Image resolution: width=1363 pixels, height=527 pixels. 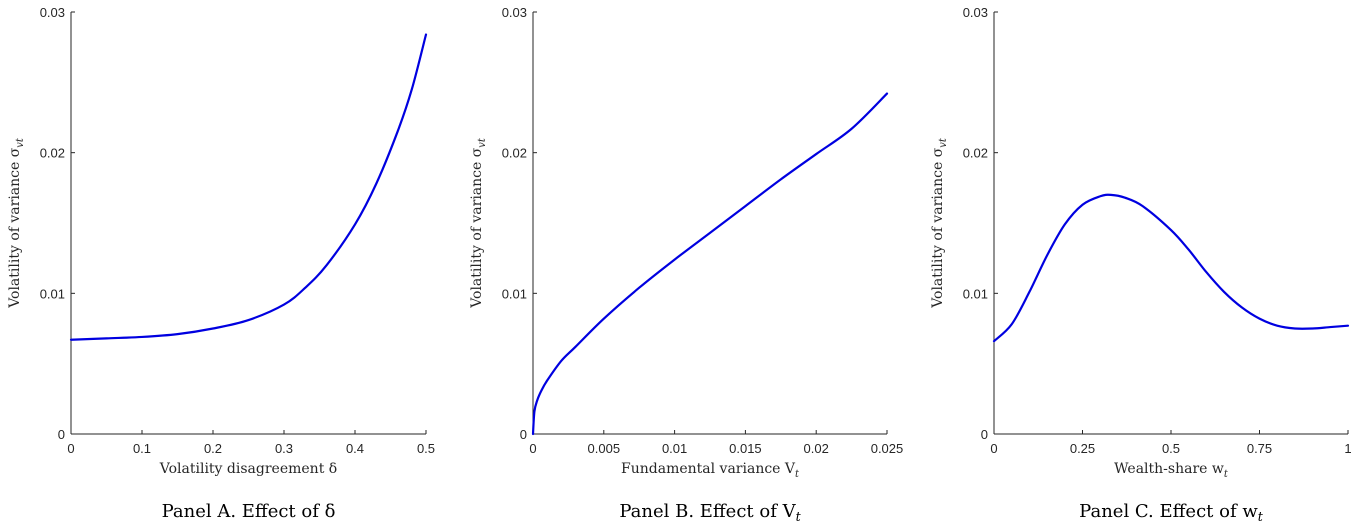 I want to click on y-axis-label-c: Volatility of variance σvt, so click(x=939, y=223).